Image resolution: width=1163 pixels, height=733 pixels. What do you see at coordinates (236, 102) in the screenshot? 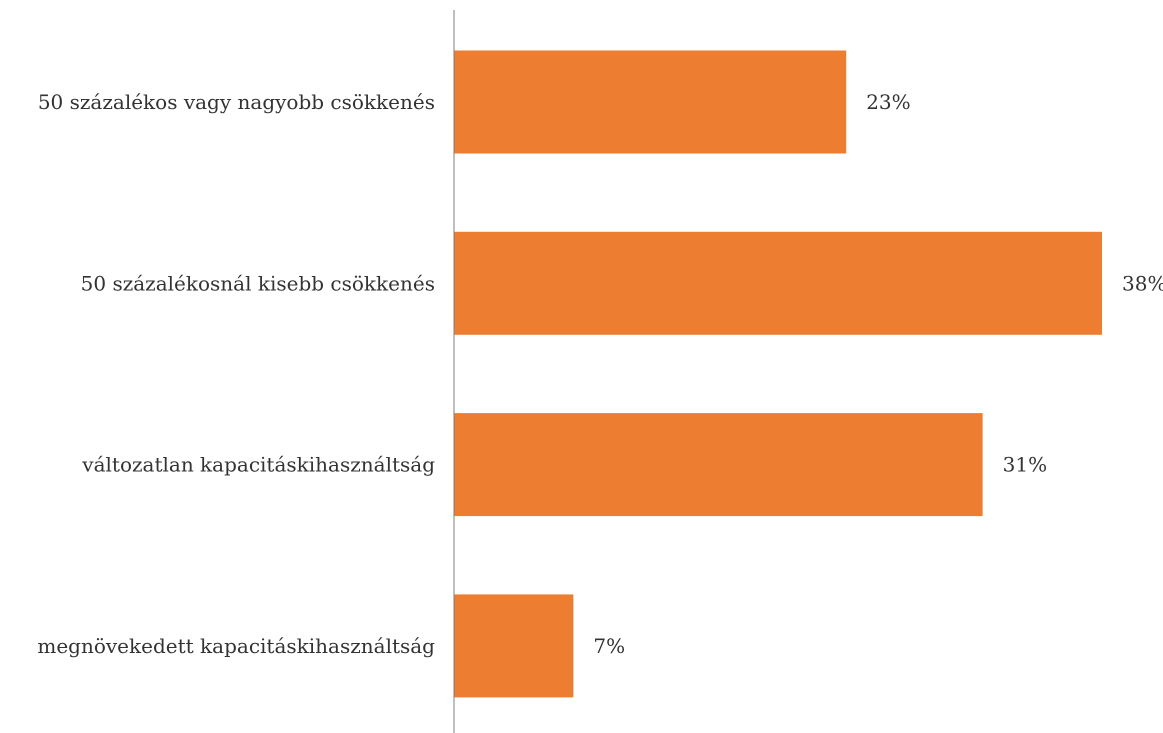
I see `category-label-0: 50 százalékos vagy nagyobb csökkenés` at bounding box center [236, 102].